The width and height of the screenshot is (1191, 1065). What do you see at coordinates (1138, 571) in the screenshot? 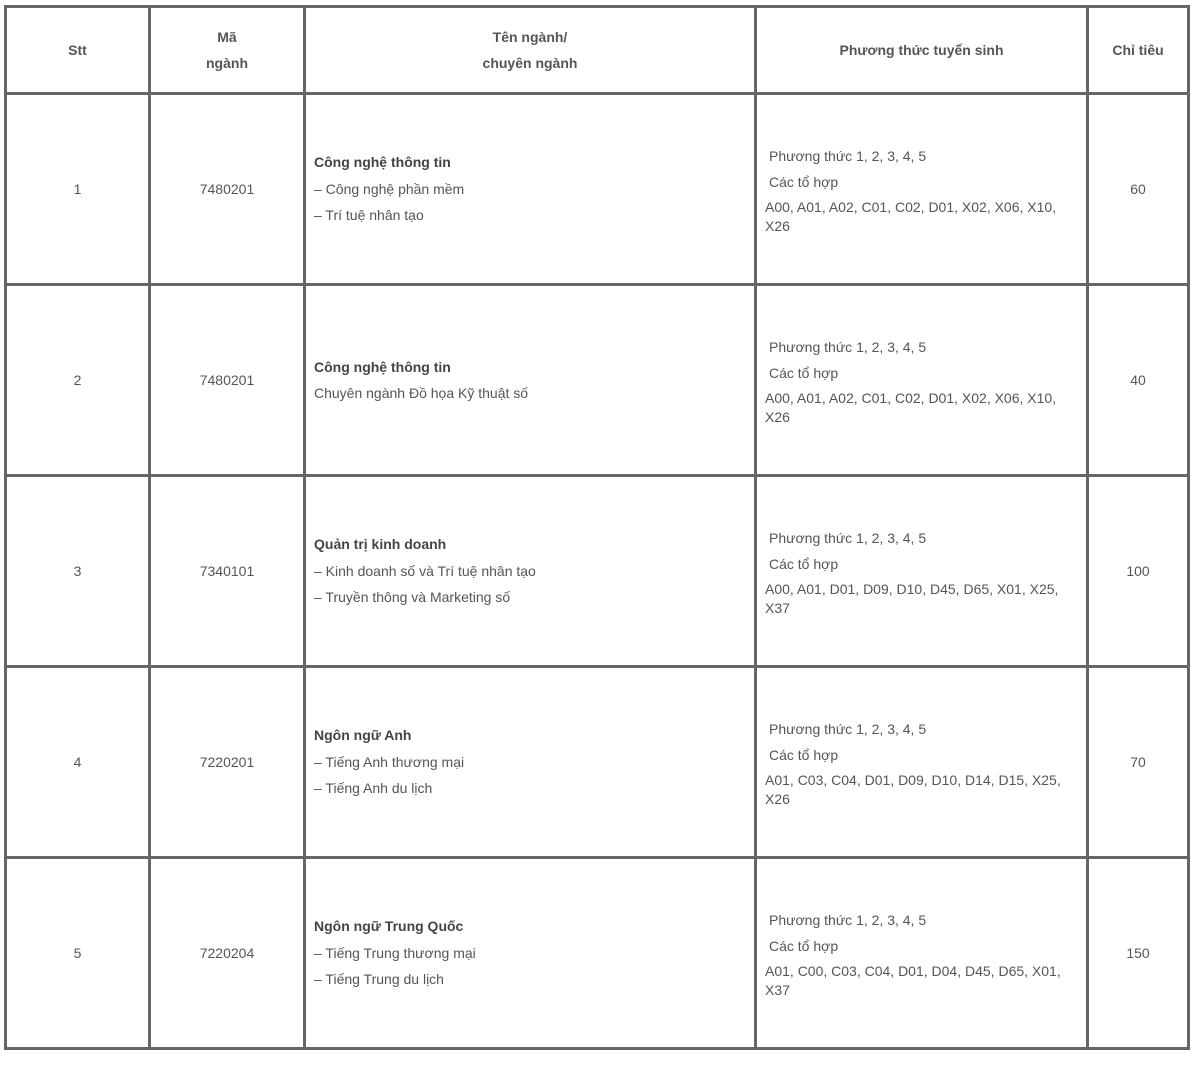
I see `cell-chi-tieu: 100` at bounding box center [1138, 571].